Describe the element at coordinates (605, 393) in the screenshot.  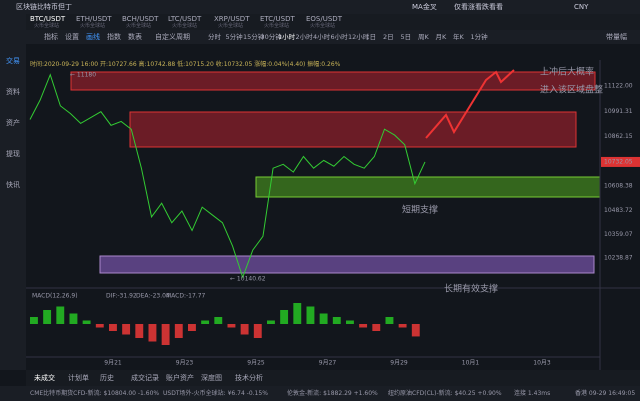
I see `status-item: 香港 09-29 16:49:05` at that location.